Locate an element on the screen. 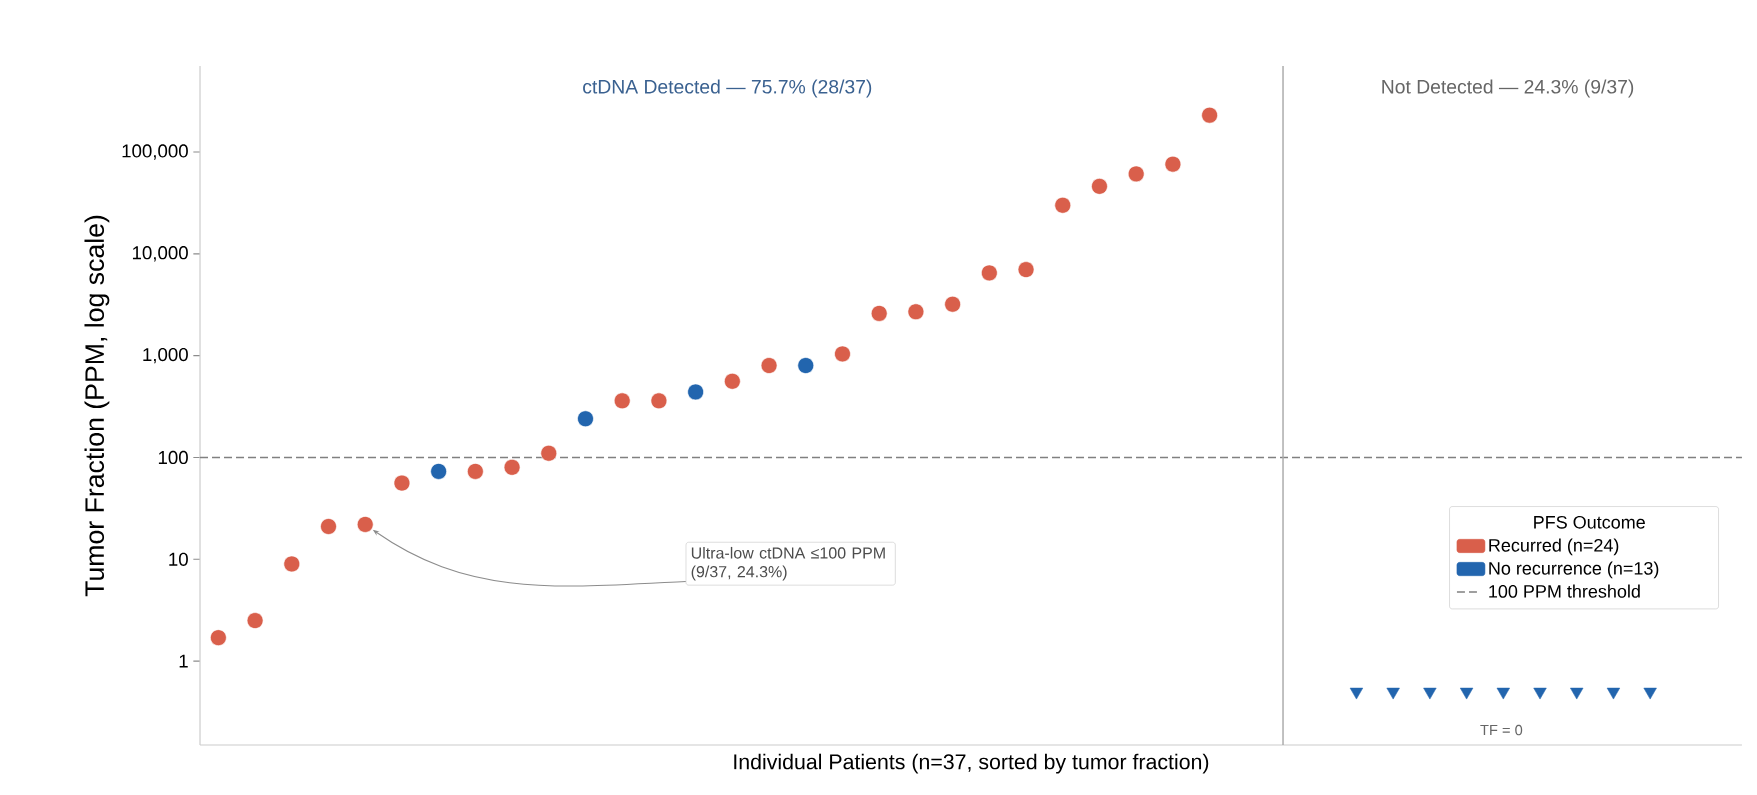  annotation: Ultra-low ctDNA ≤100 PPM (9/37, 24.3%) is located at coordinates (788, 563).